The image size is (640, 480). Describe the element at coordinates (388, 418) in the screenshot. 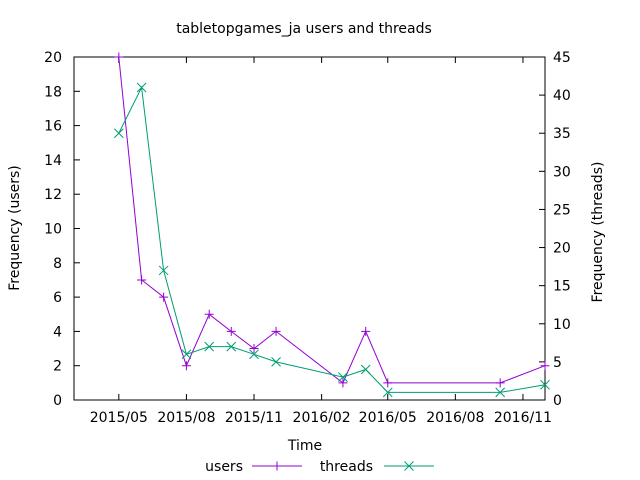

I see `x-tick-label: 2016/05` at that location.